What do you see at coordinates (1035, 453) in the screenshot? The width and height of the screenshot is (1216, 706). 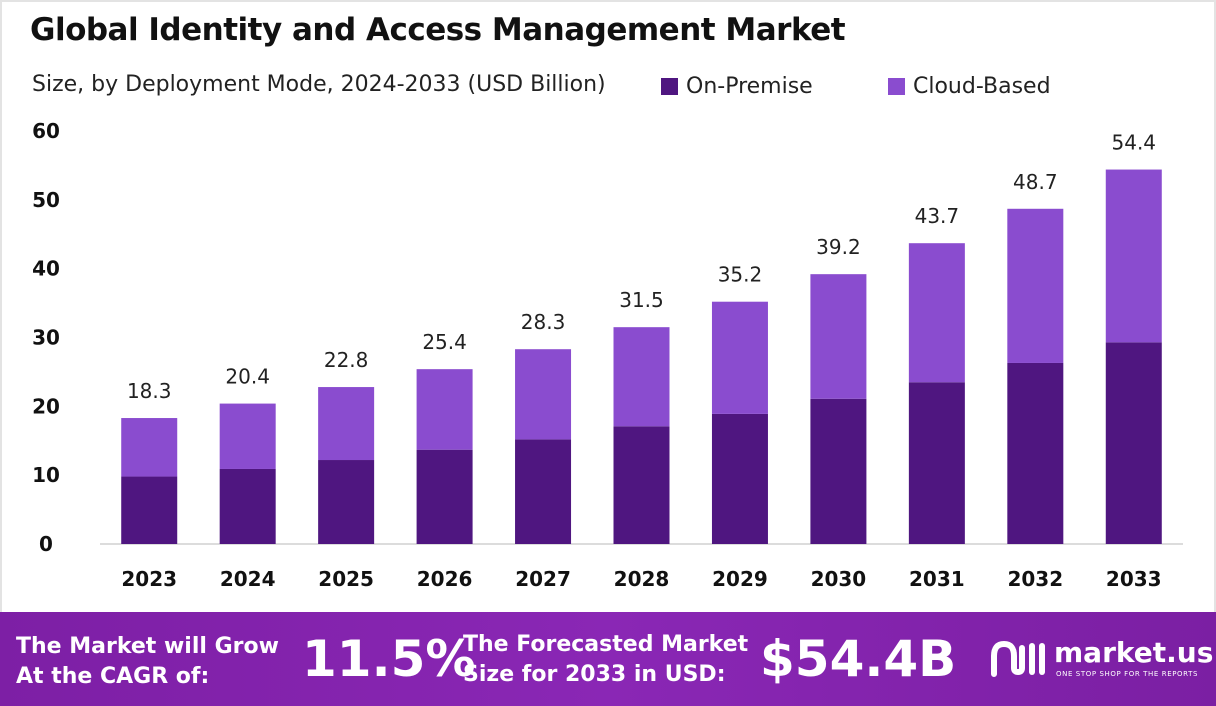 I see `bar-on-premise-2032` at bounding box center [1035, 453].